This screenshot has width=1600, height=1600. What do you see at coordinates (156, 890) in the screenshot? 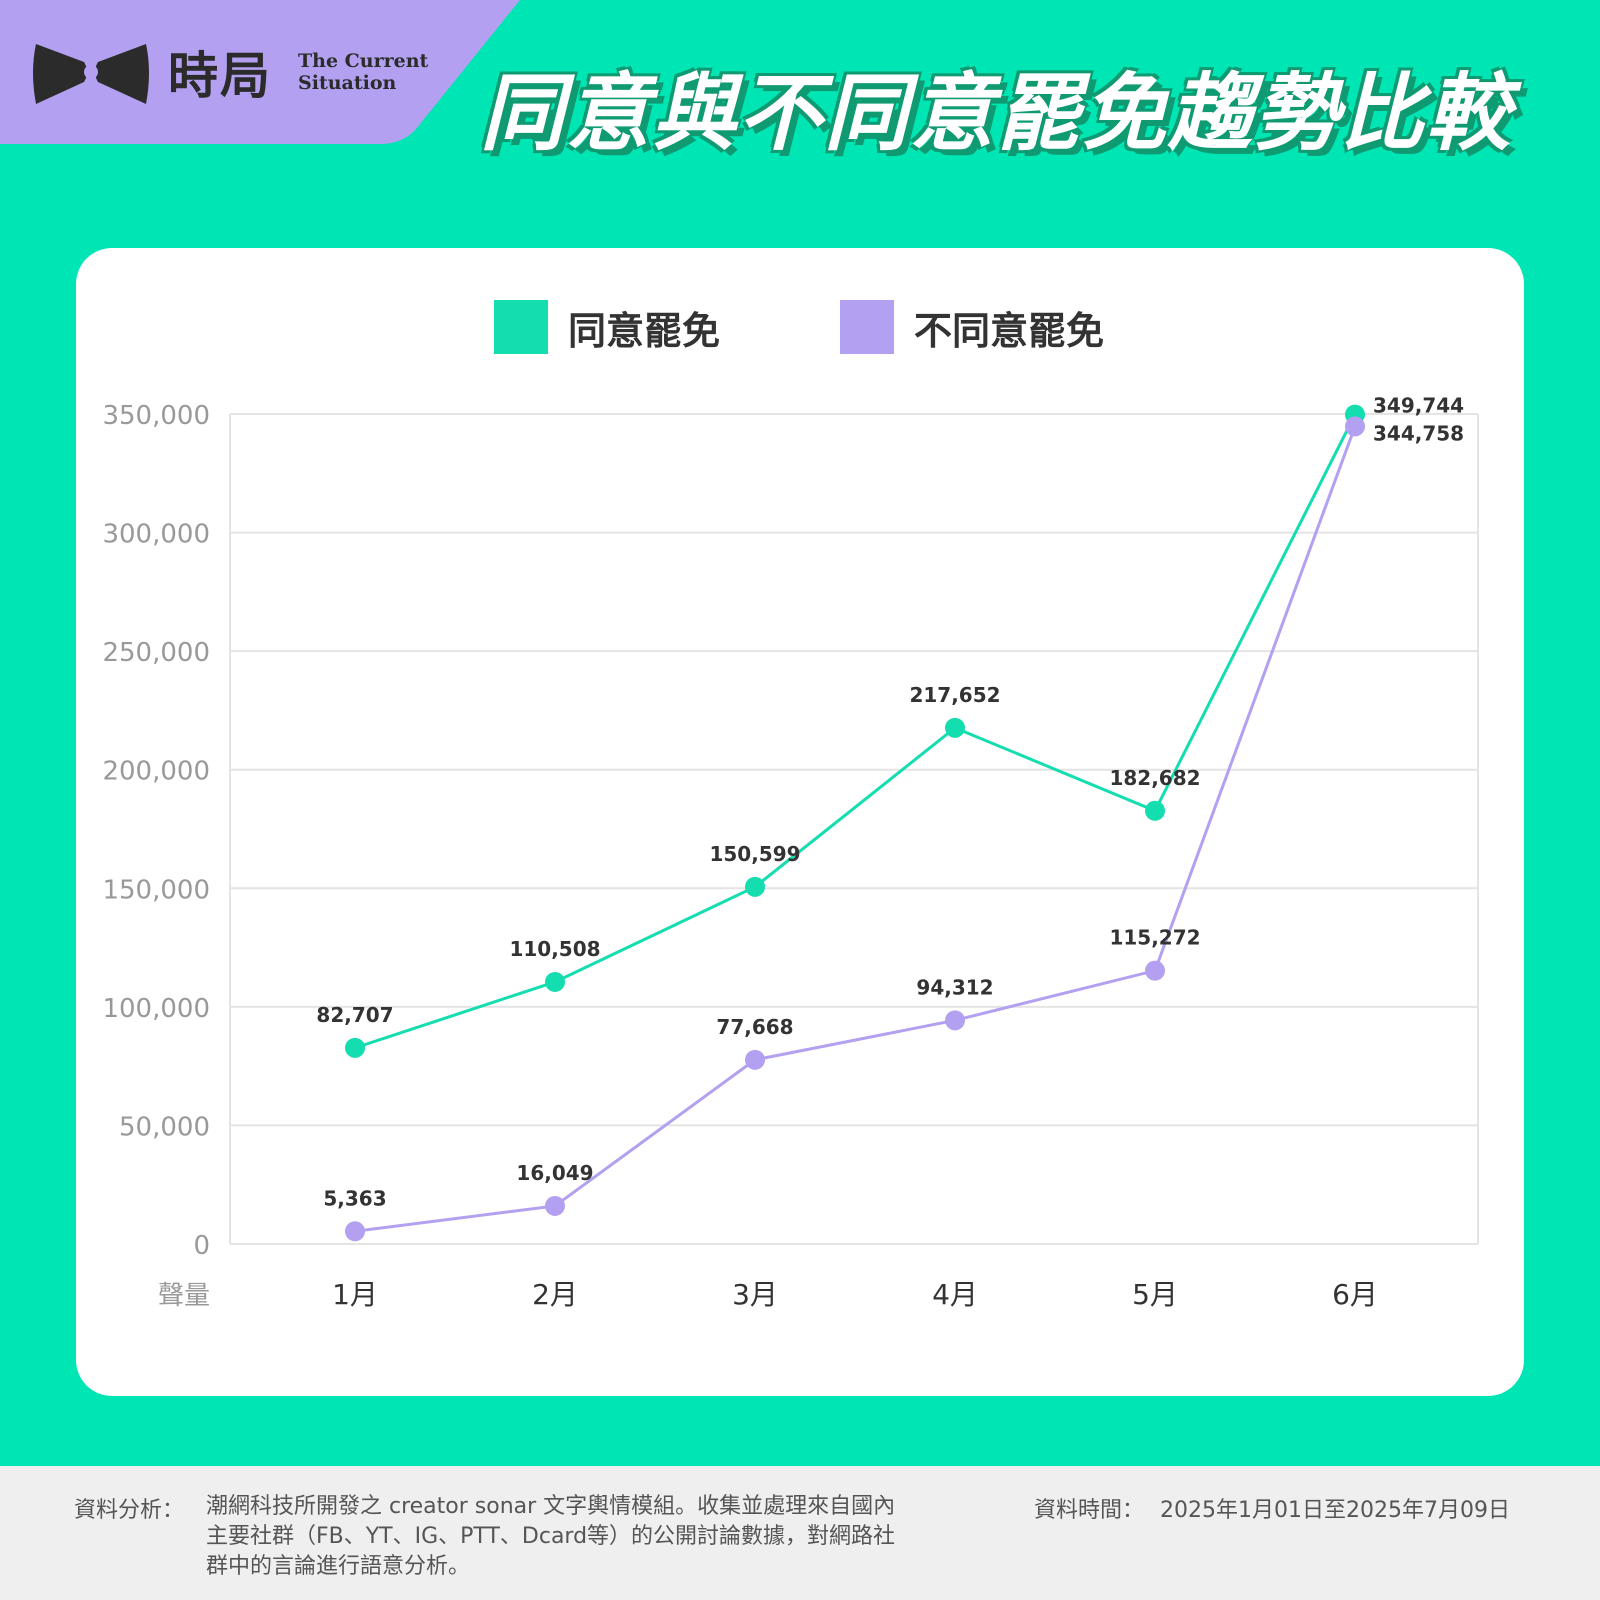
I see `y-tick-label: 150,000` at bounding box center [156, 890].